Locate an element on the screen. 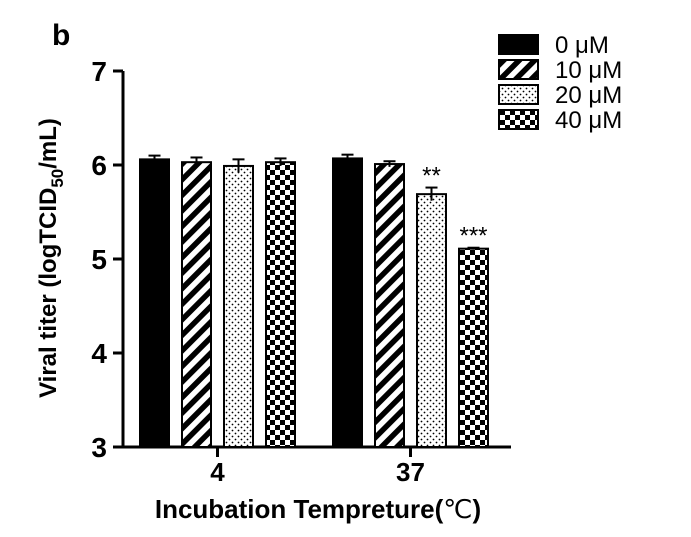  y-axis: 3 4 5 6 7 is located at coordinates (108, 259).